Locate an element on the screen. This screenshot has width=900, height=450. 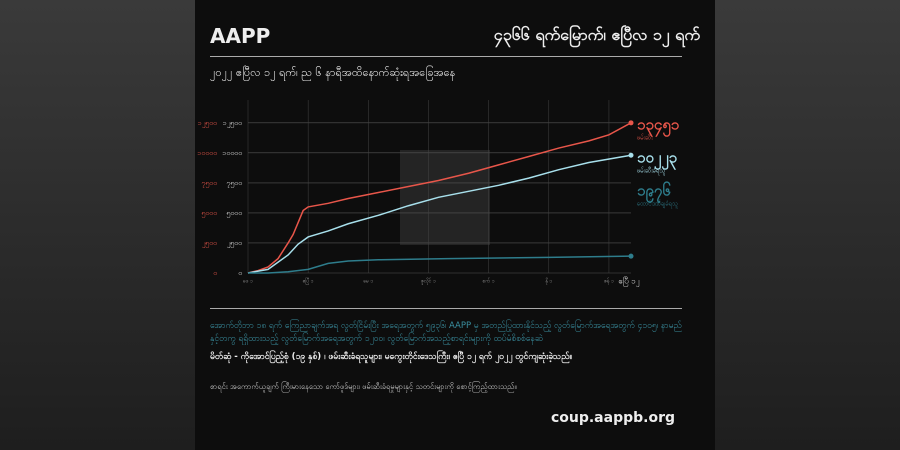
x-tick-label: ဖေ ၁ is located at coordinates (248, 282).